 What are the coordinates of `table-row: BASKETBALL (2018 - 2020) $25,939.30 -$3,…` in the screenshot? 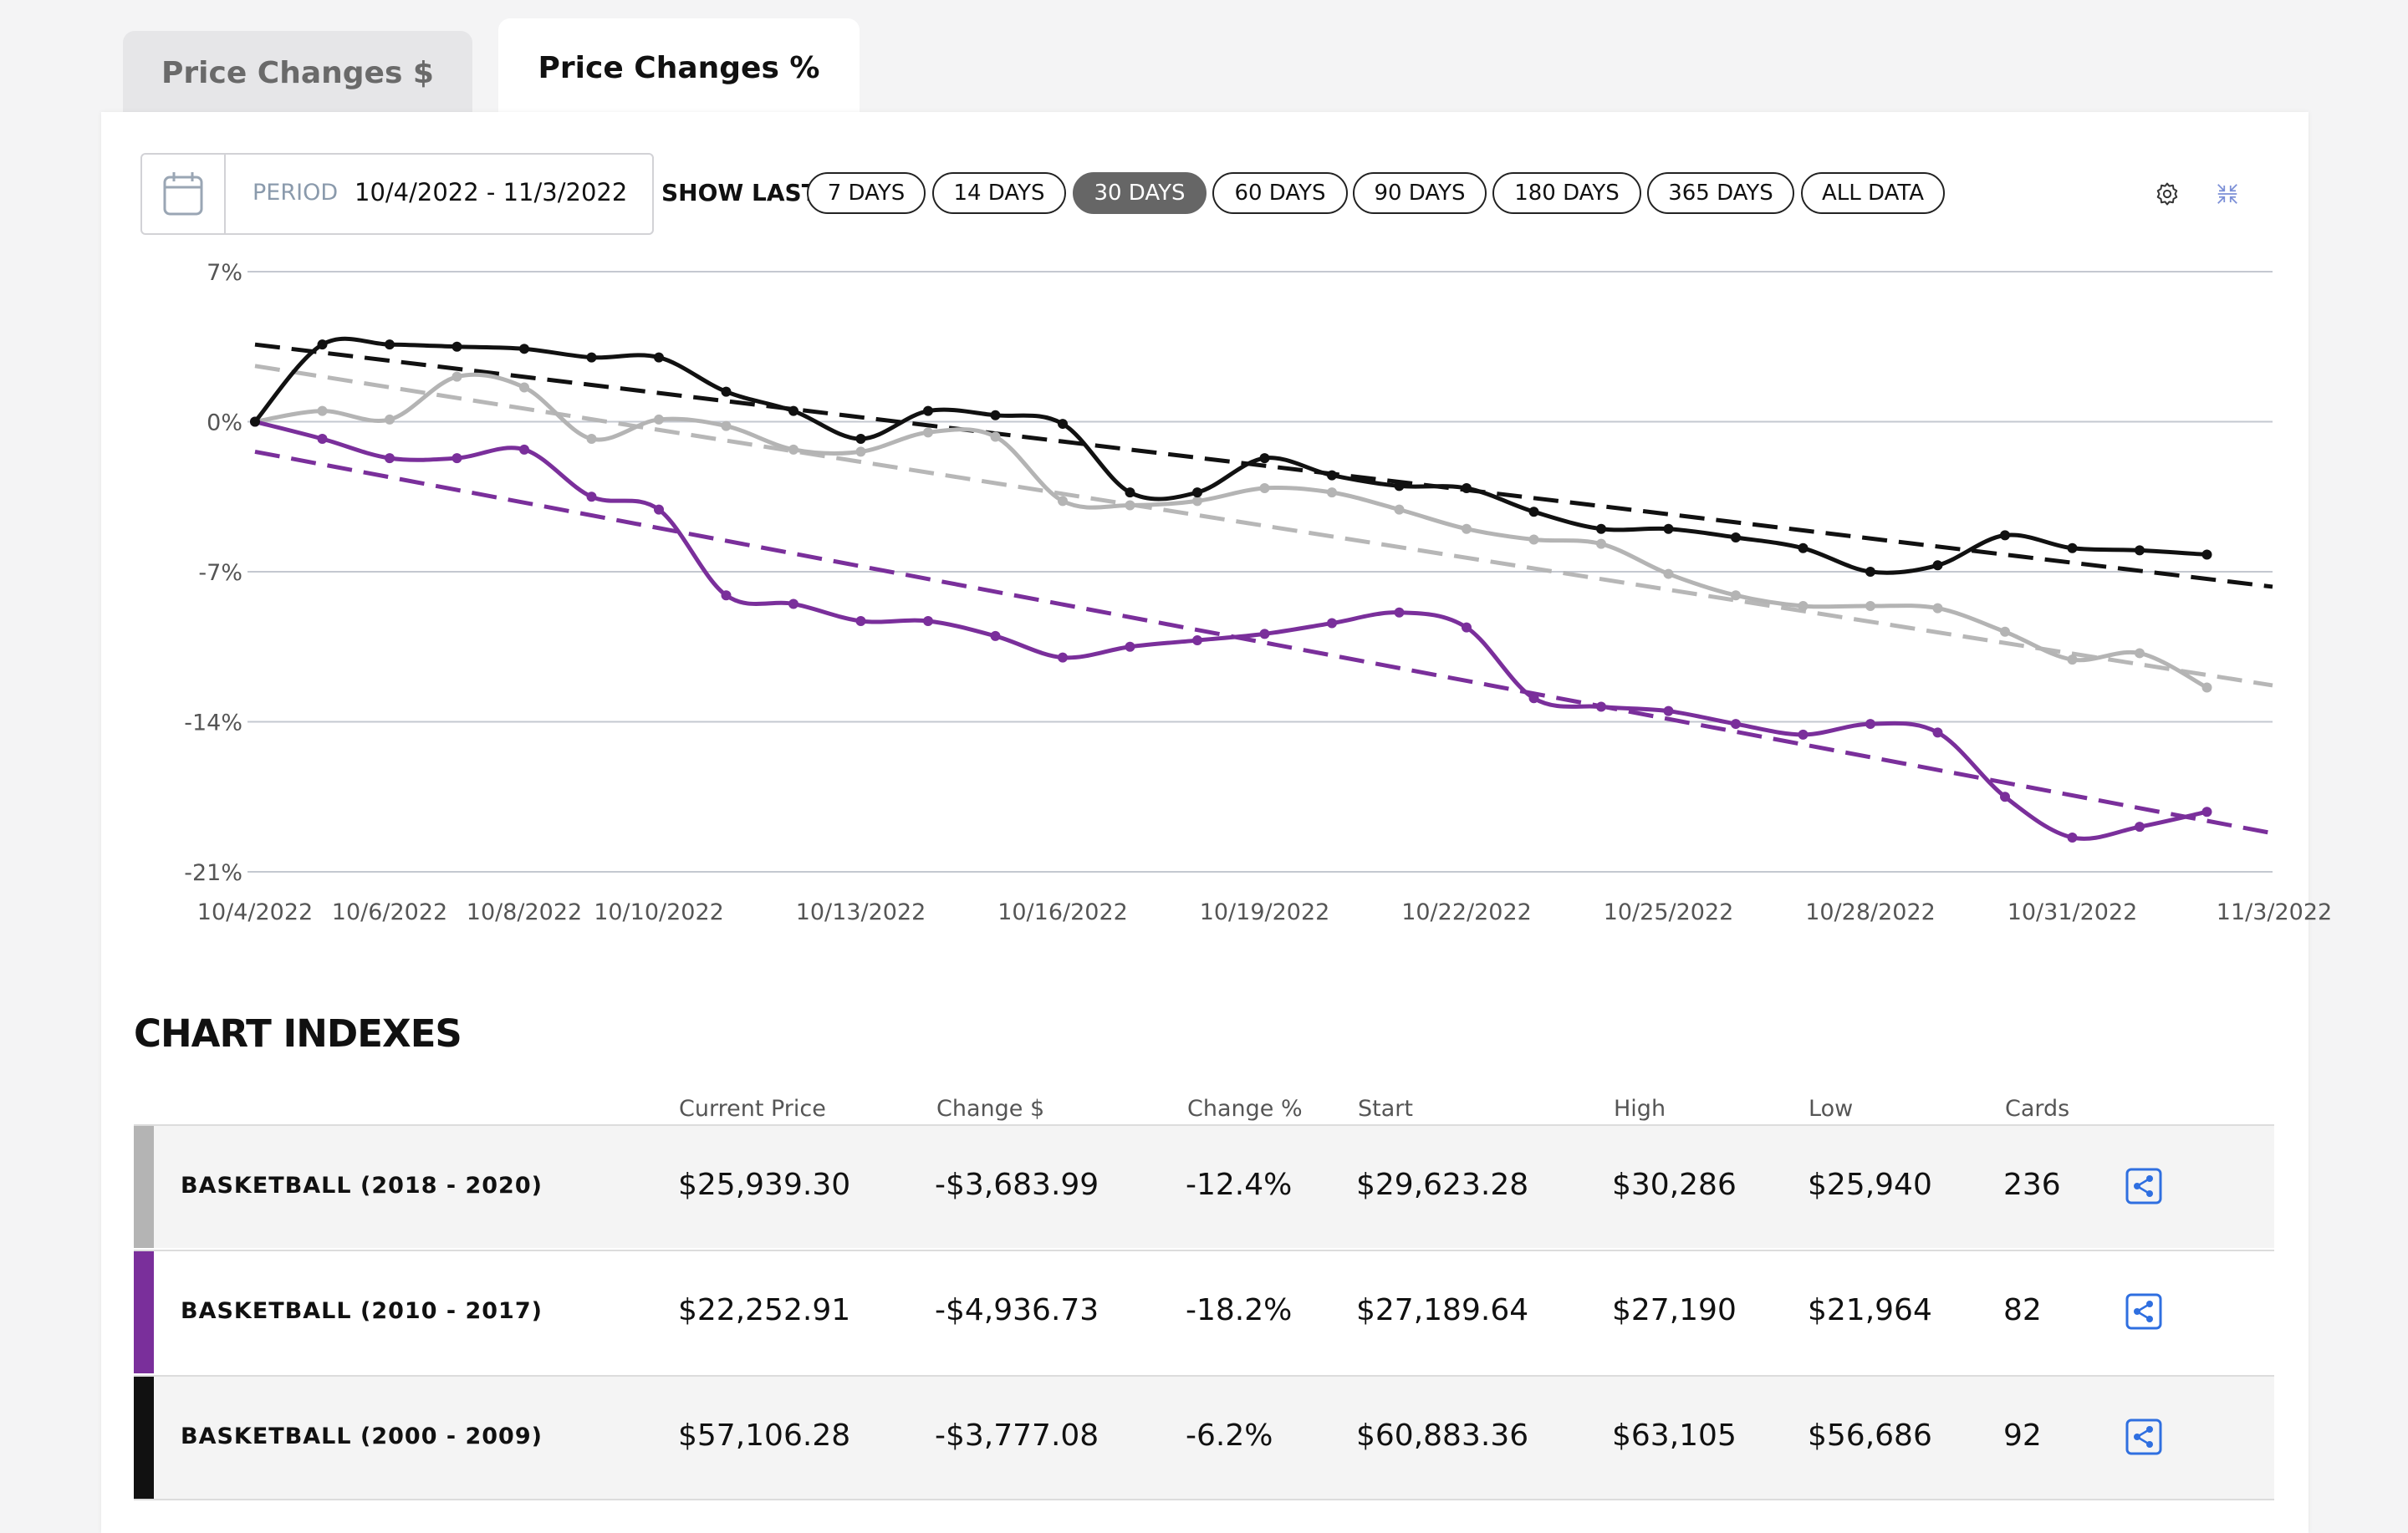 It's located at (1204, 1186).